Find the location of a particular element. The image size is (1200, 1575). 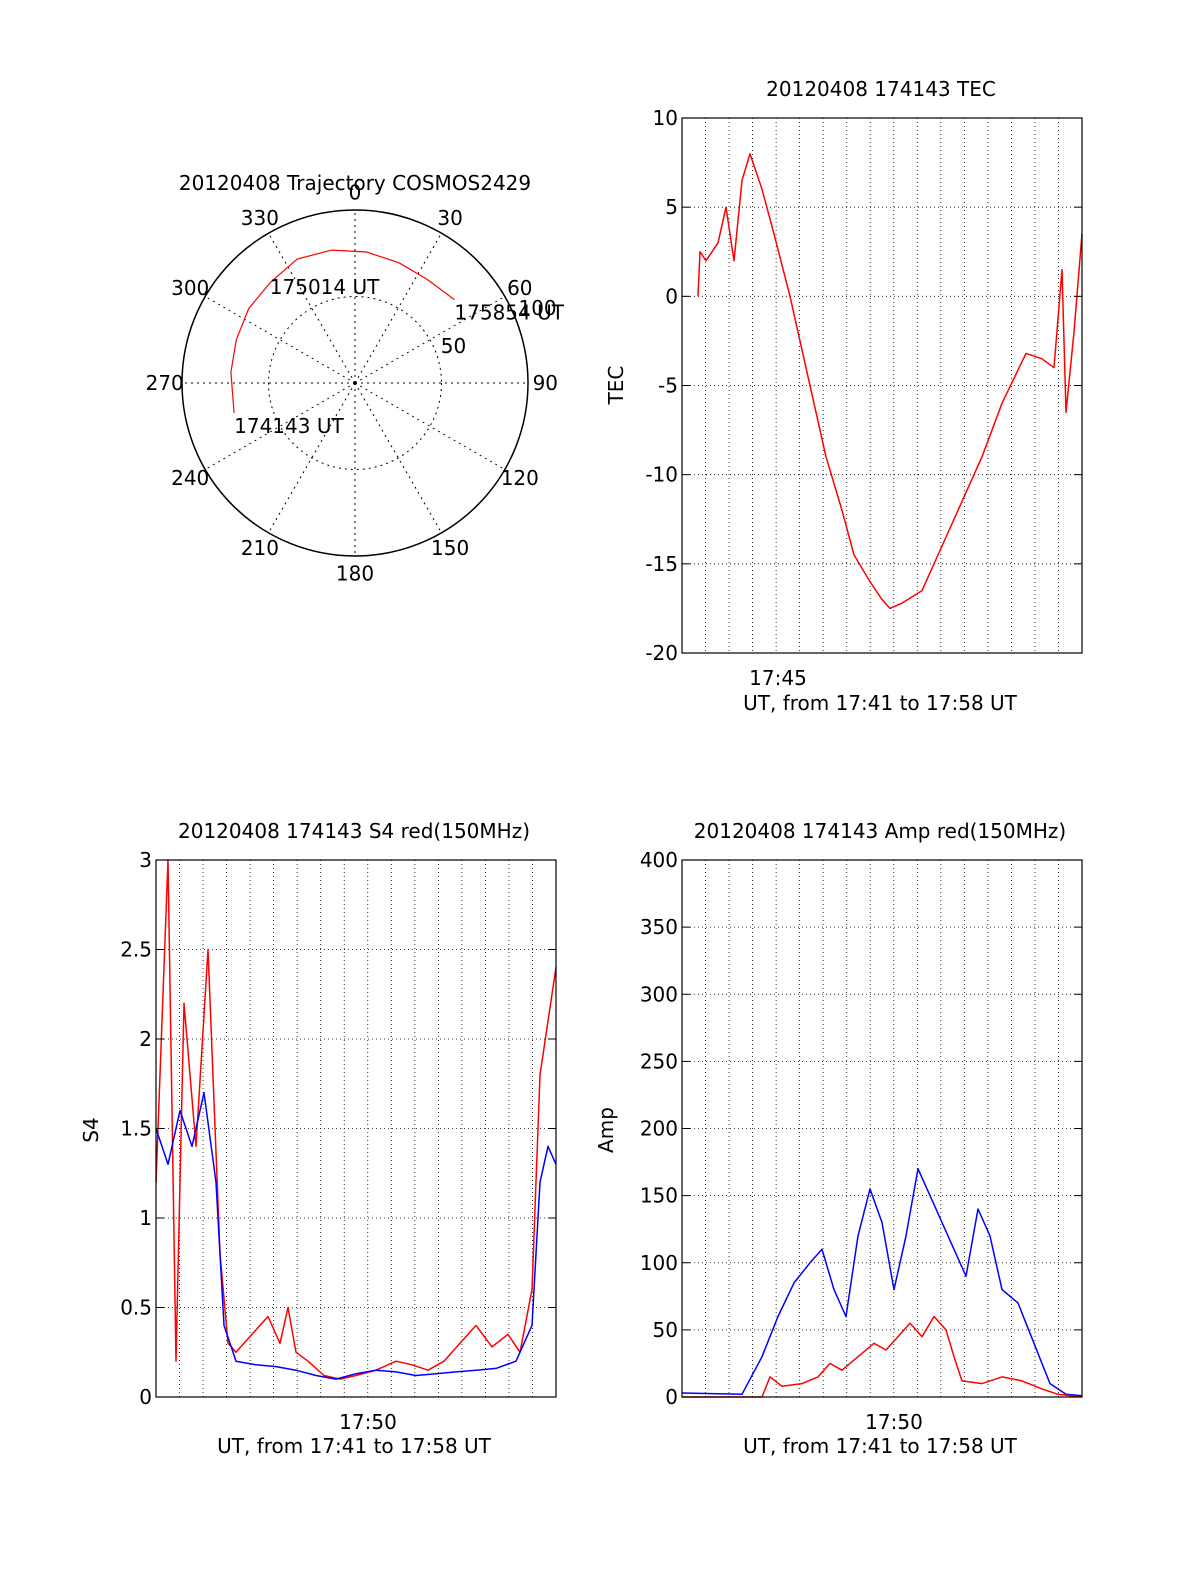

y-tick-label: 350 is located at coordinates (659, 927).